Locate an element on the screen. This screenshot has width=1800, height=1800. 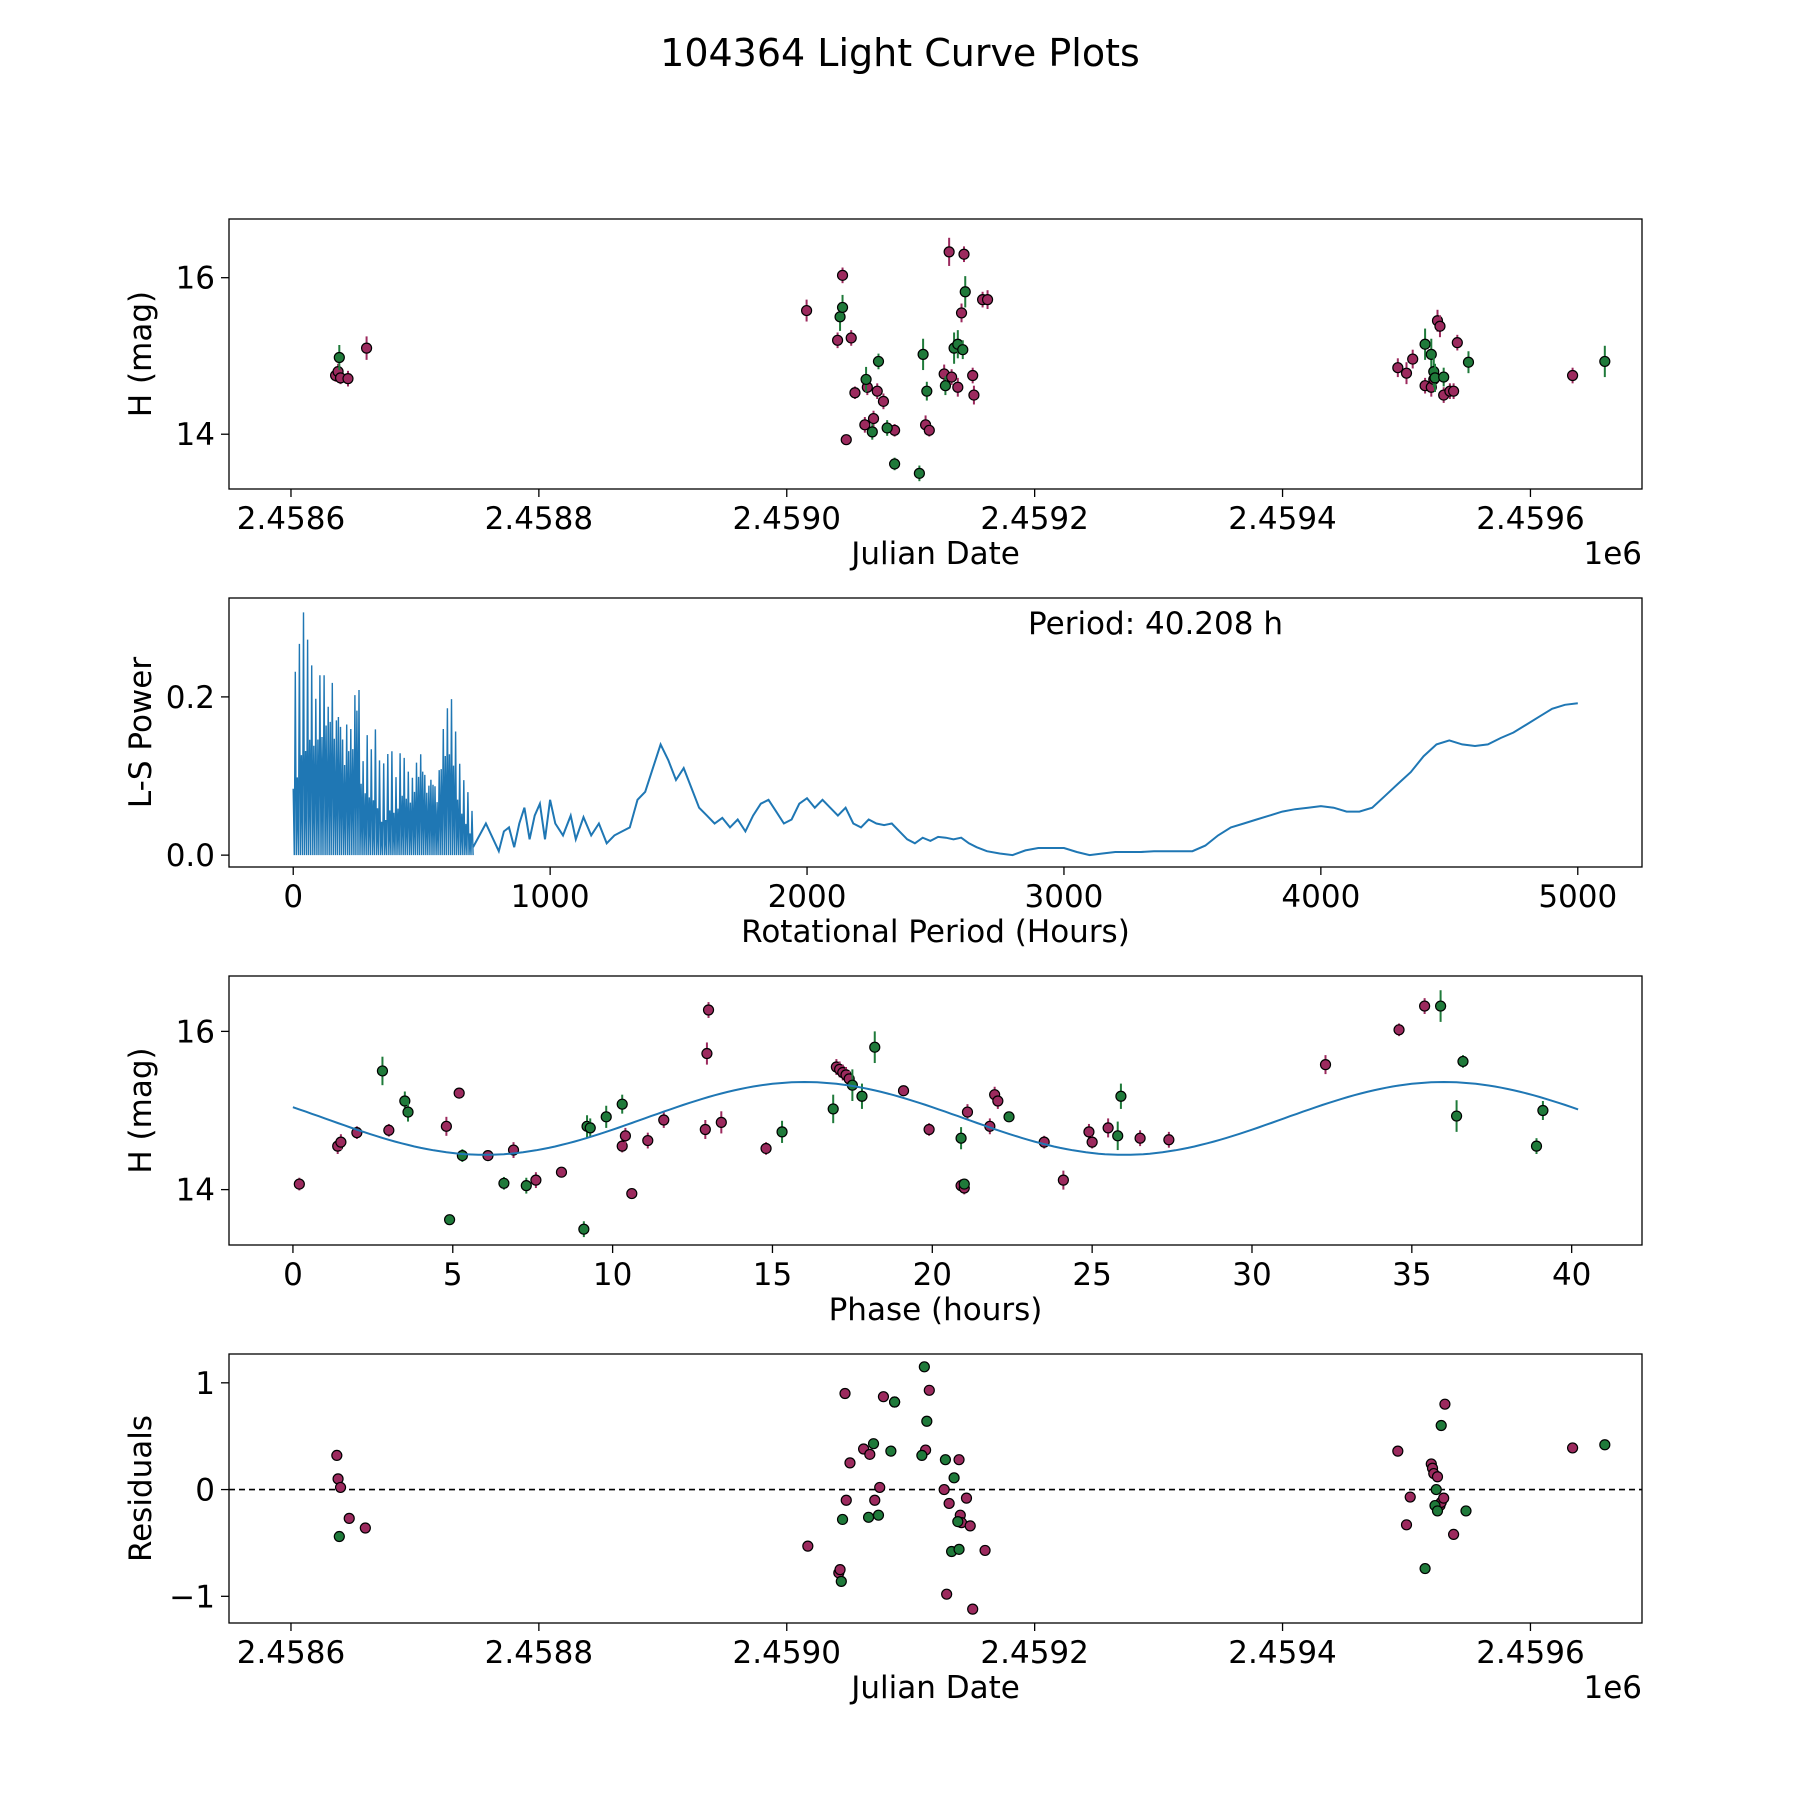
x-tick-label: 25 is located at coordinates (1091, 1275).